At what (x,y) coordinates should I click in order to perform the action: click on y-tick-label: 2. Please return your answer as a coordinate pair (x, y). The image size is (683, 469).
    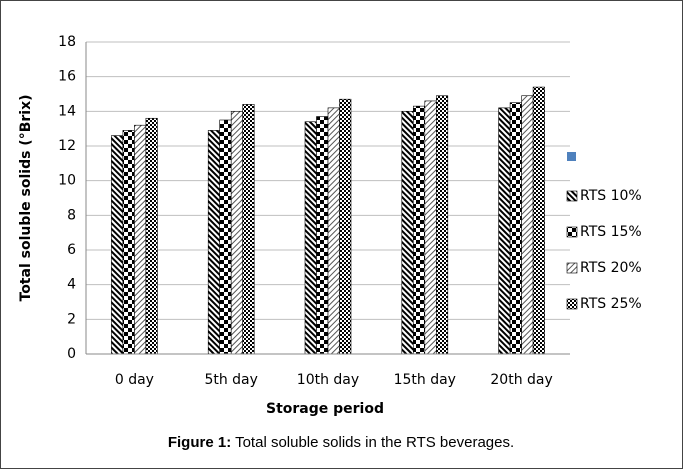
    Looking at the image, I should click on (71, 319).